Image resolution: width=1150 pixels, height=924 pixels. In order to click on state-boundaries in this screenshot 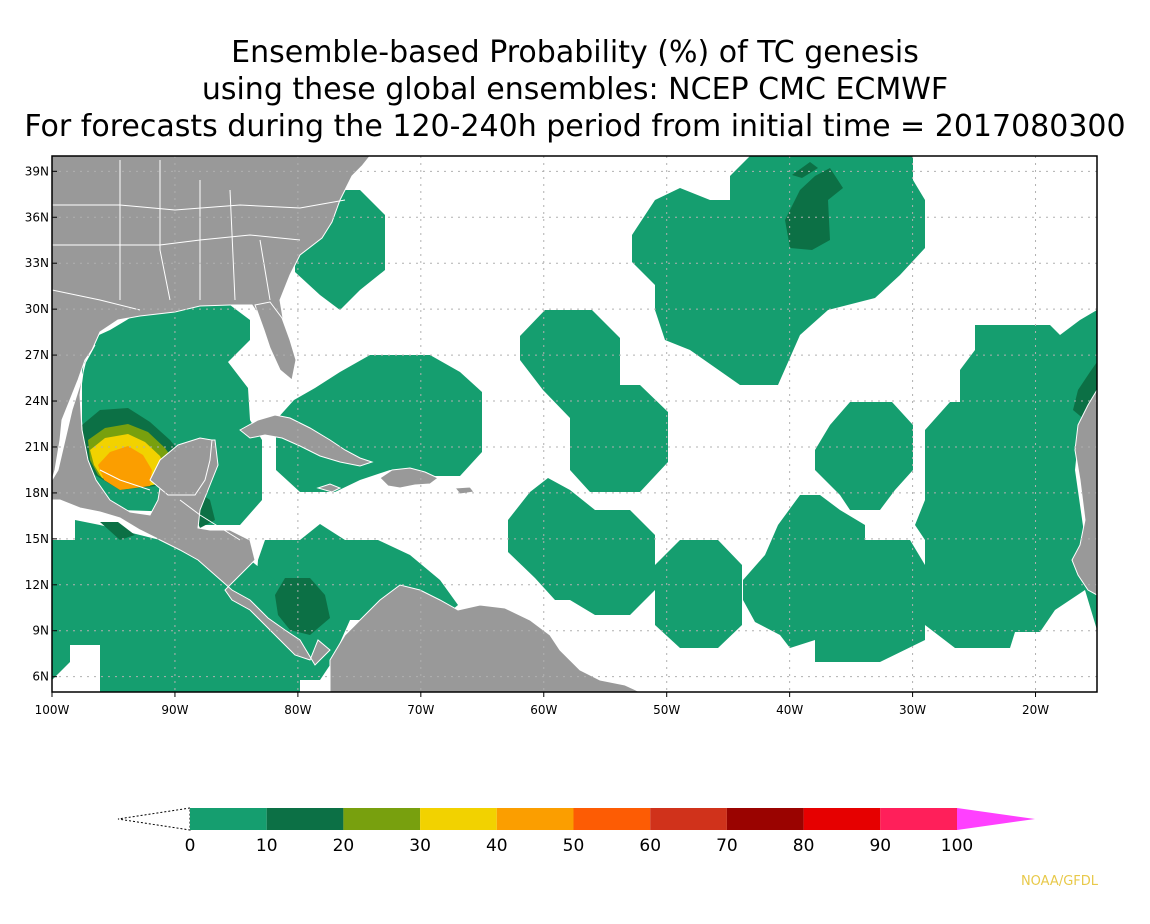, I will do `click(199, 350)`.